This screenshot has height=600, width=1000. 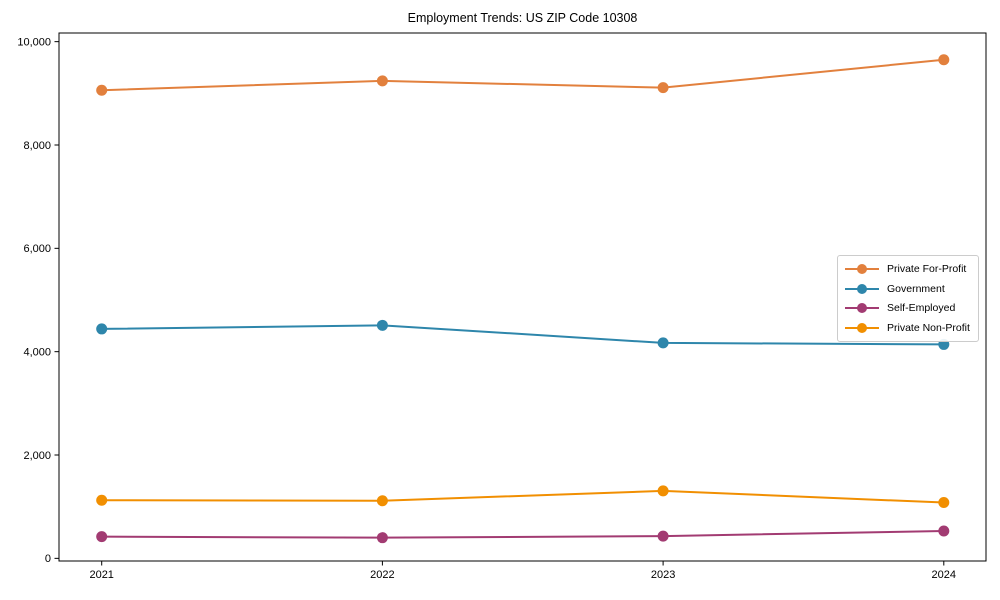 What do you see at coordinates (927, 268) in the screenshot?
I see `legend-label: Private For-Profit` at bounding box center [927, 268].